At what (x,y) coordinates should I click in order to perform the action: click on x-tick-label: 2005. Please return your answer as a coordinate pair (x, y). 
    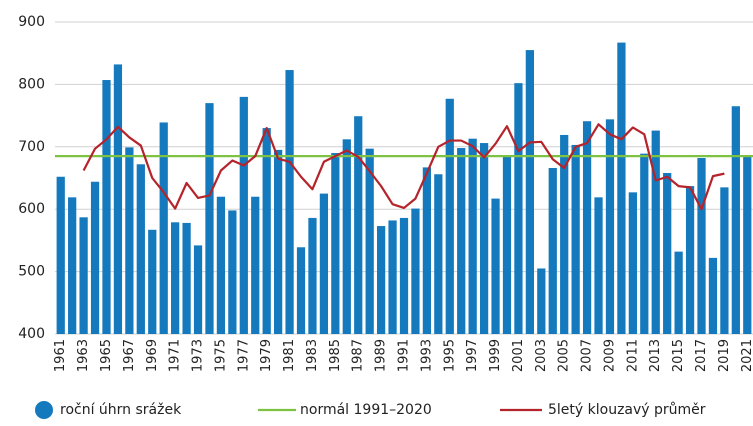
    Looking at the image, I should click on (564, 355).